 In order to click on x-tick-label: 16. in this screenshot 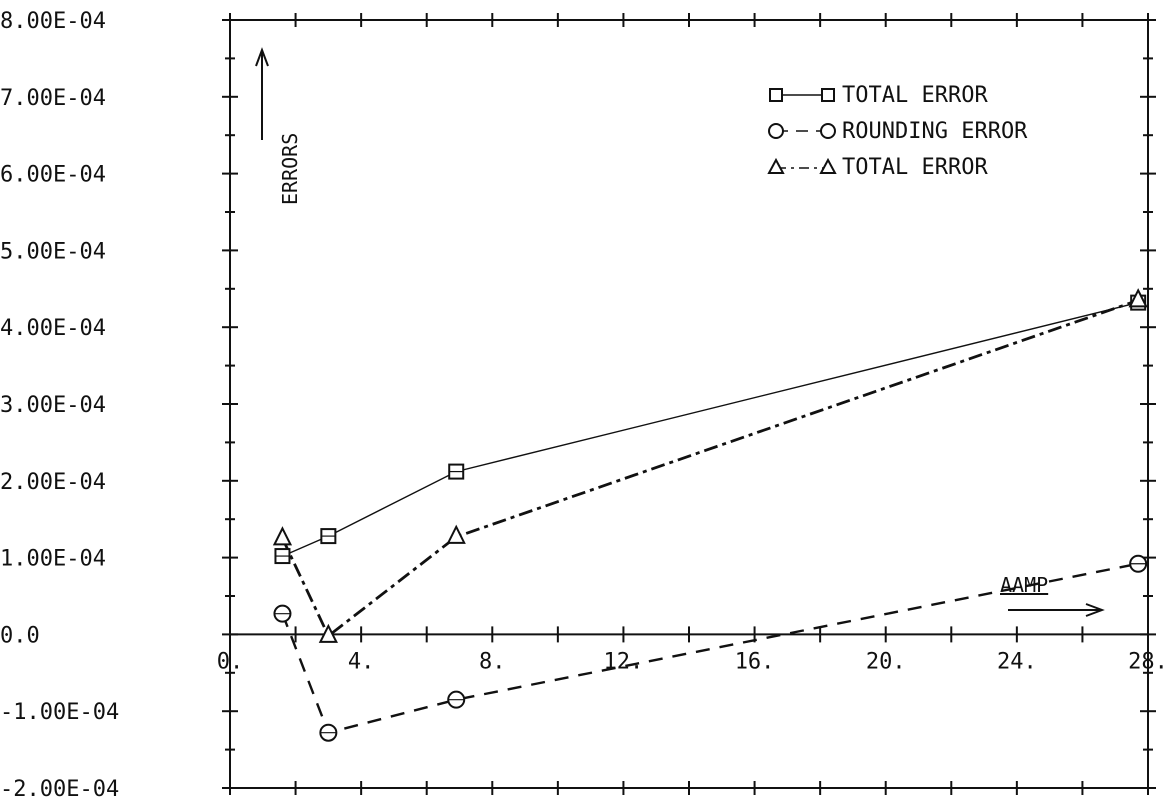, I will do `click(755, 661)`.